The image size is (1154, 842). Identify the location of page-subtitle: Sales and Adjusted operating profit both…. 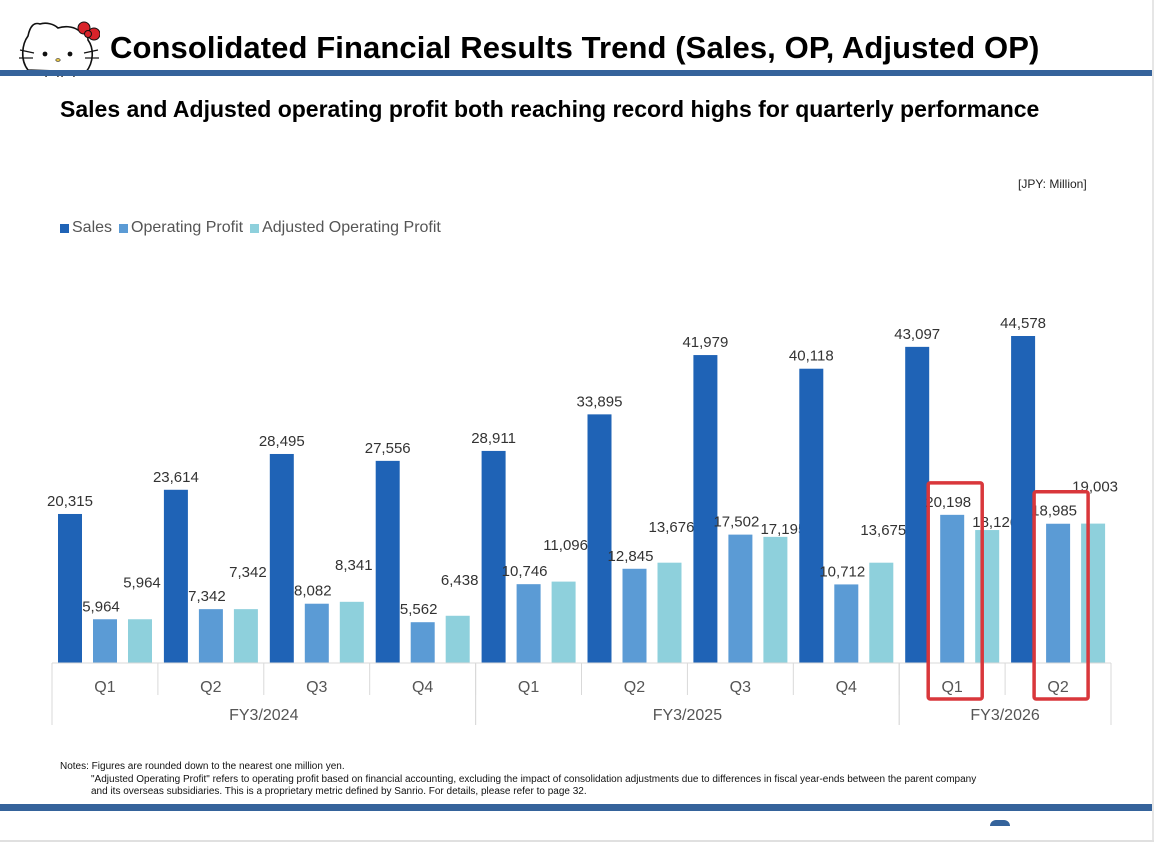
(550, 109).